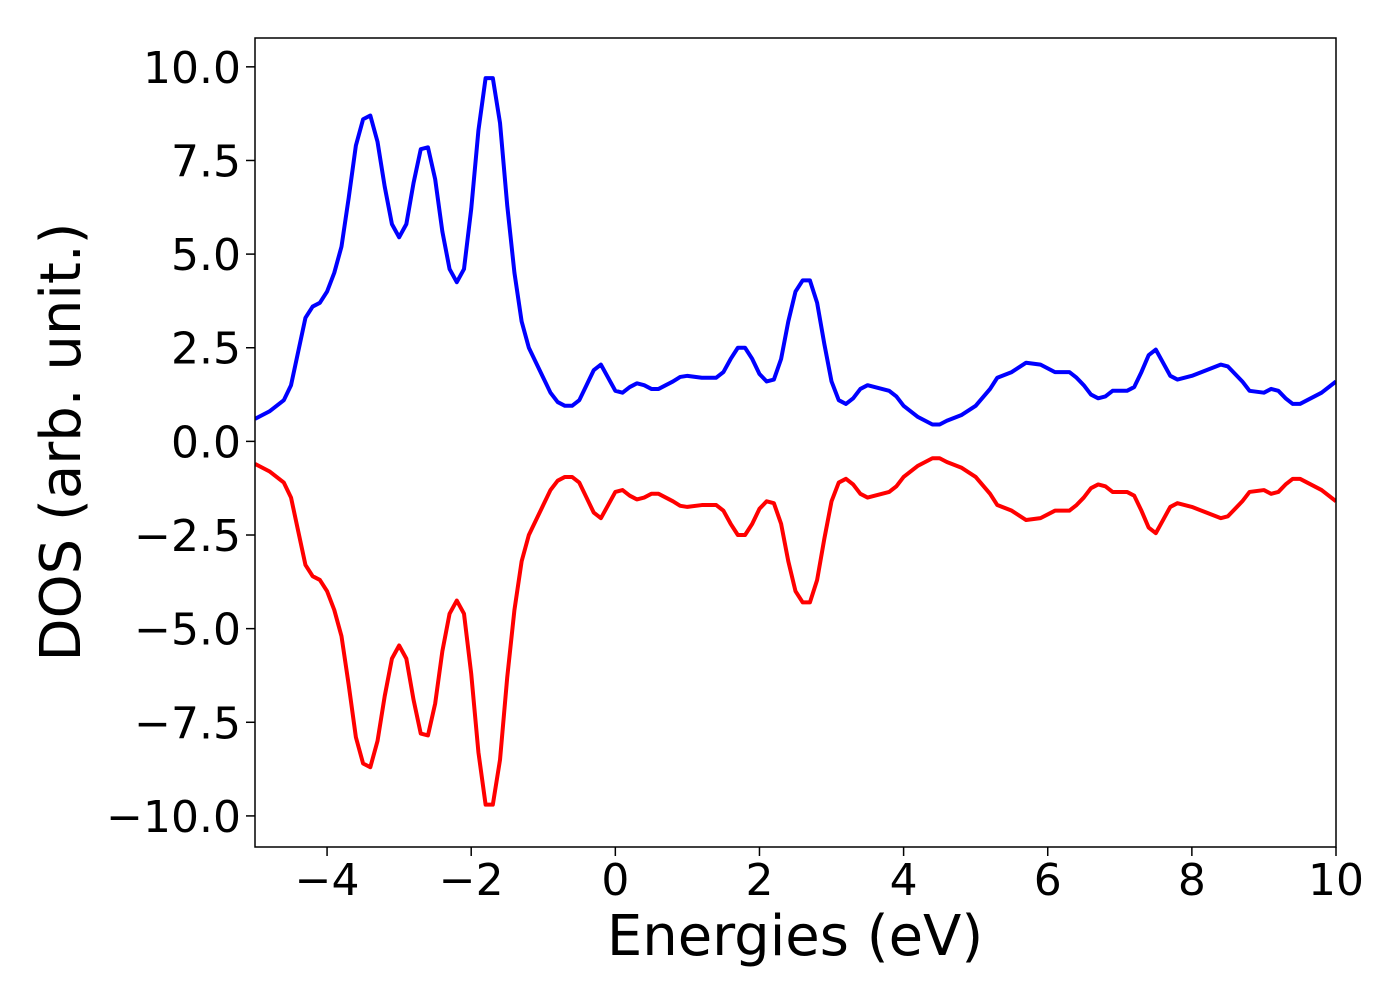  I want to click on y-axis-label: DOS (arb. unit.), so click(61, 441).